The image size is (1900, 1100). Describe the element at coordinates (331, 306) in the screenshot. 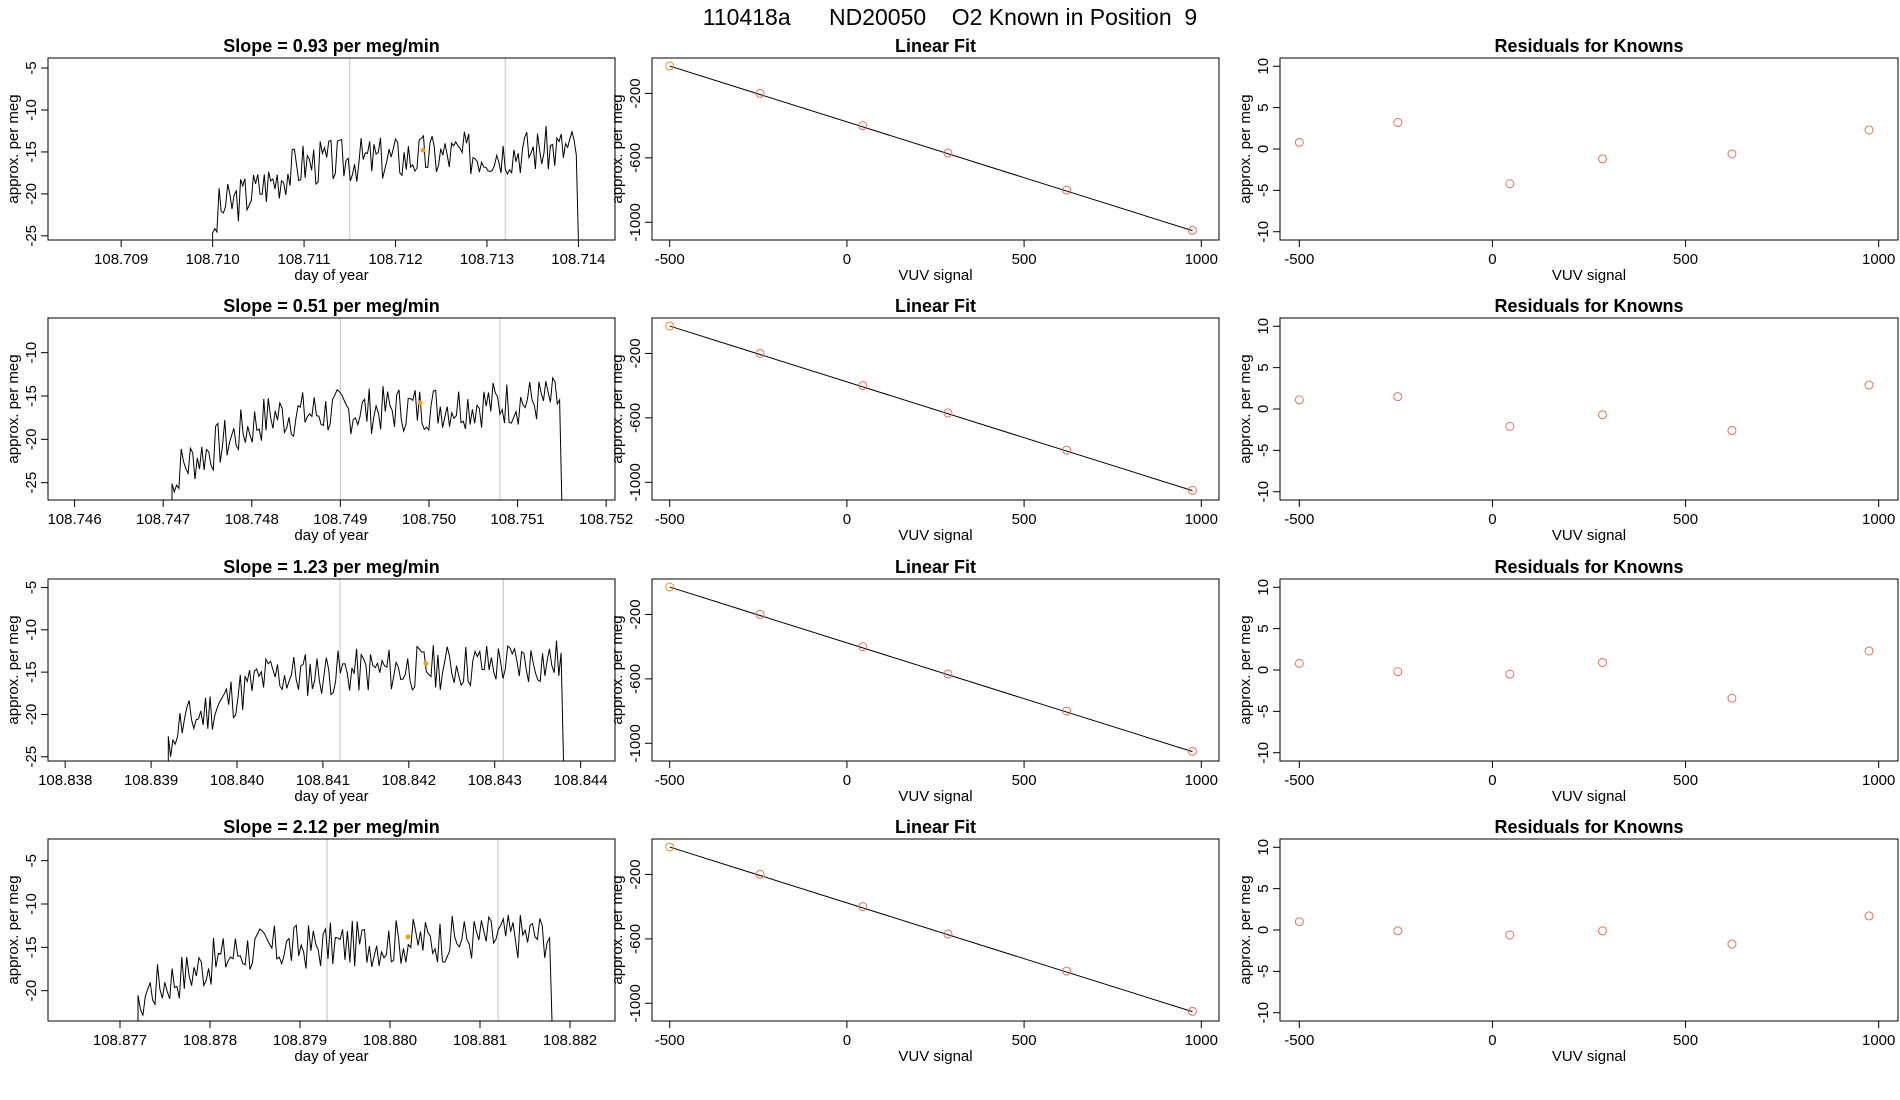

I see `trace-title: Slope = 0.51 per meg/min` at that location.